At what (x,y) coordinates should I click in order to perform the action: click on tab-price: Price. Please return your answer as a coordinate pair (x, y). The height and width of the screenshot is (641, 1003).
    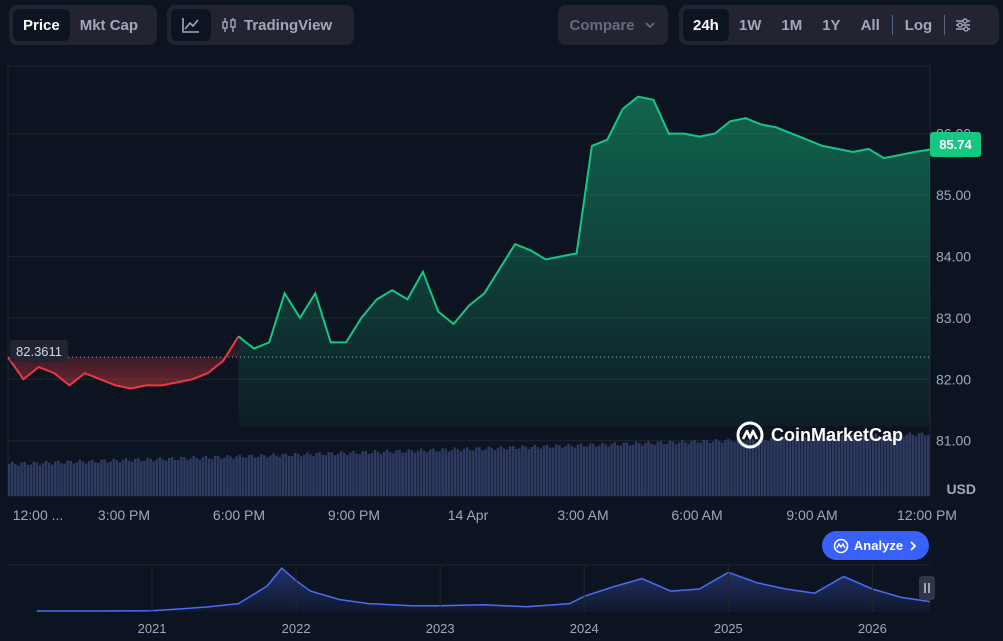
    Looking at the image, I should click on (41, 25).